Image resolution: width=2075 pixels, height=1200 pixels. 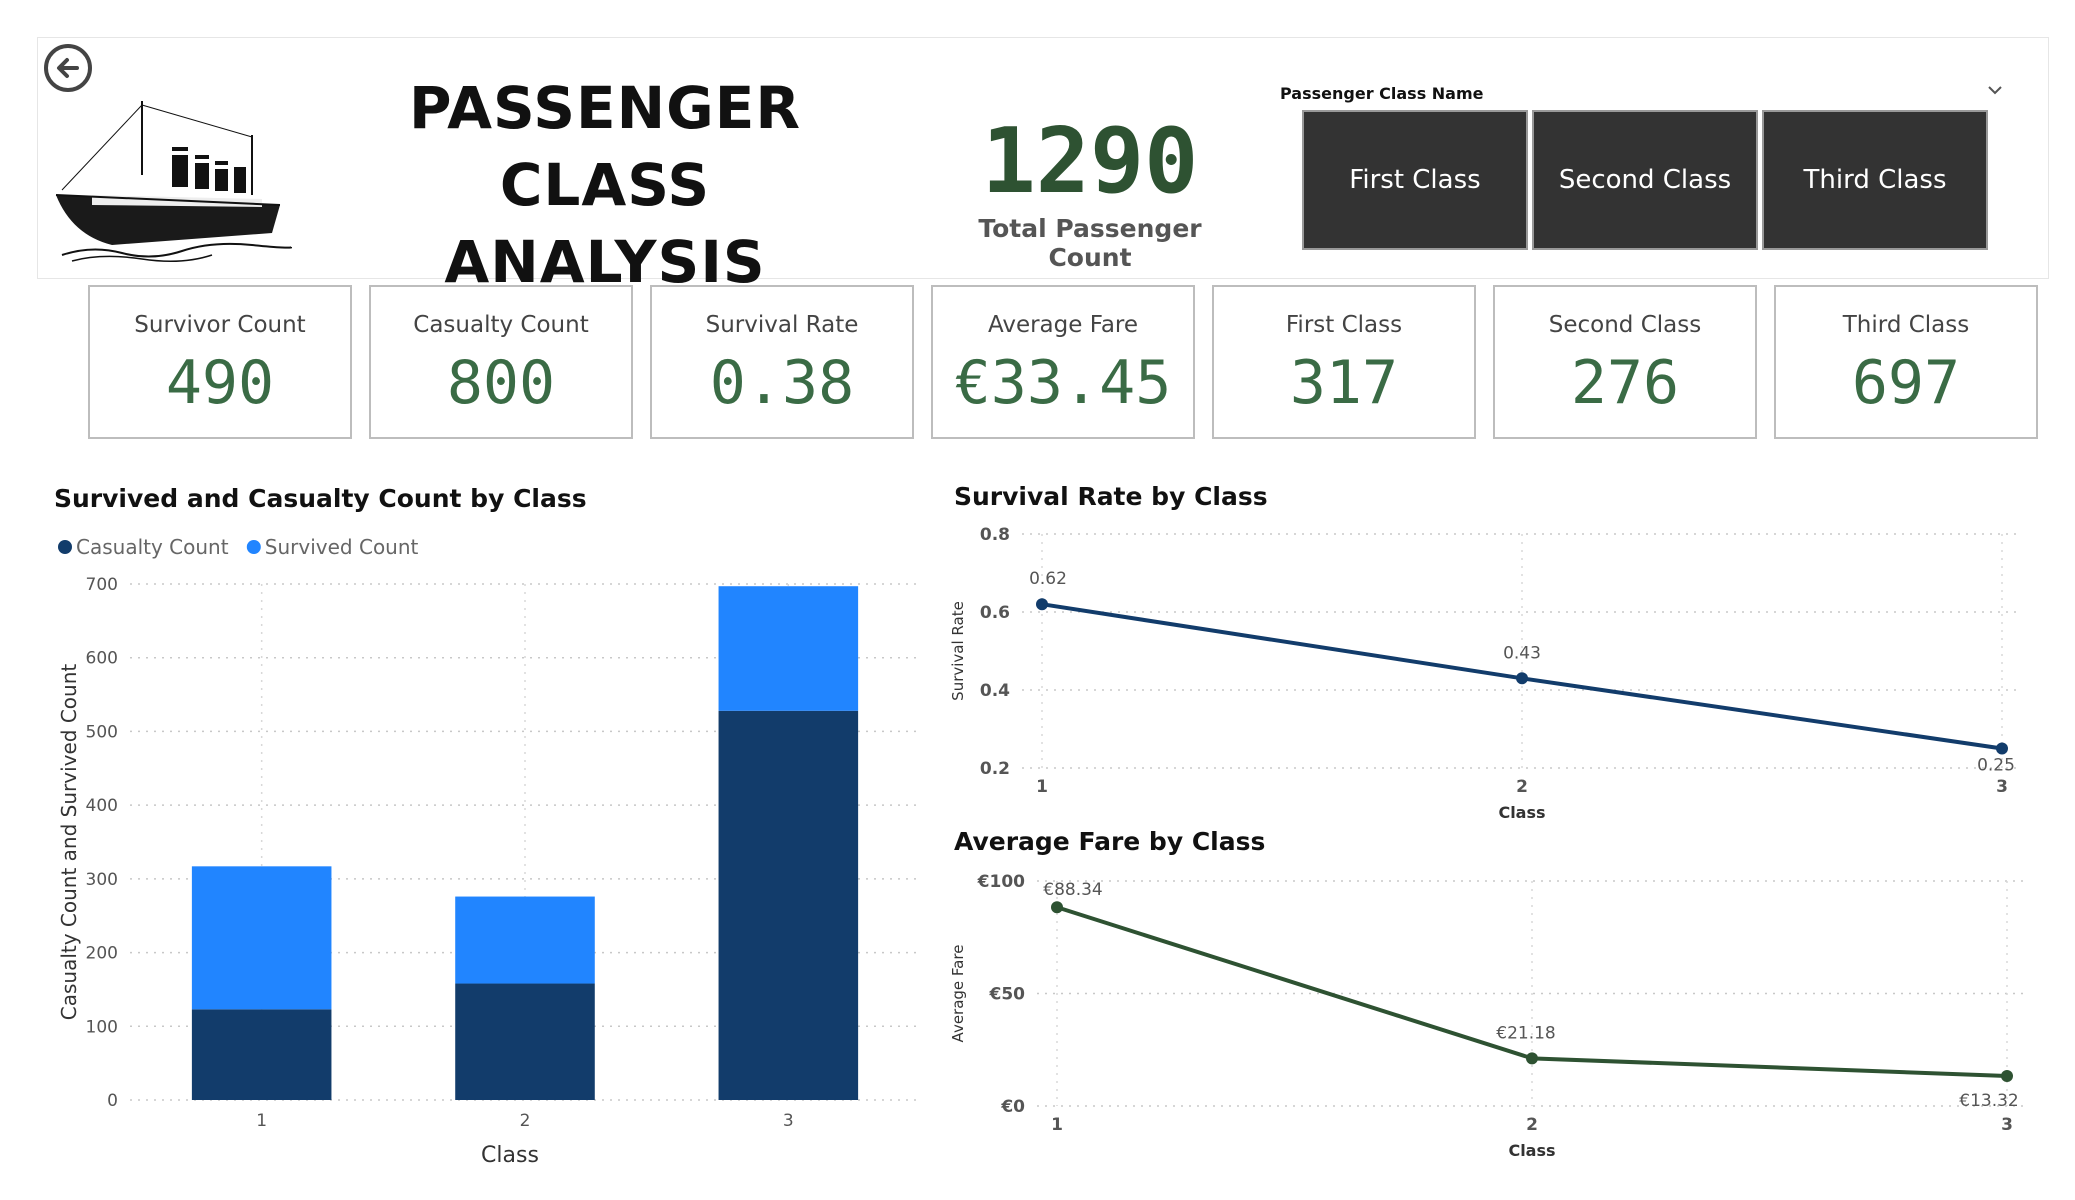 I want to click on kpi-label: Second Class, so click(x=1625, y=325).